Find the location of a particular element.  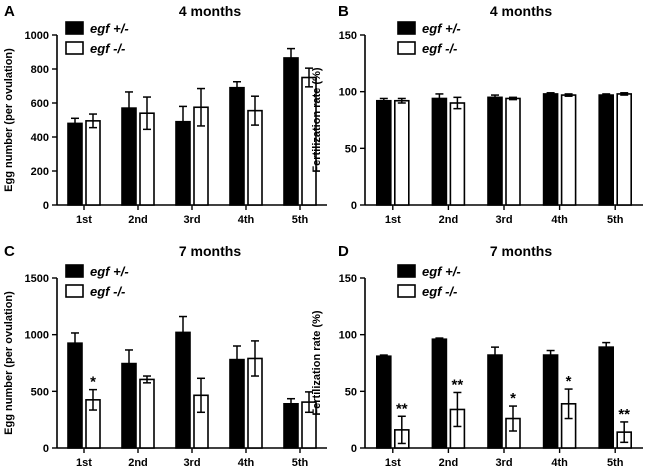

bar-ko-3rd is located at coordinates (513, 151).